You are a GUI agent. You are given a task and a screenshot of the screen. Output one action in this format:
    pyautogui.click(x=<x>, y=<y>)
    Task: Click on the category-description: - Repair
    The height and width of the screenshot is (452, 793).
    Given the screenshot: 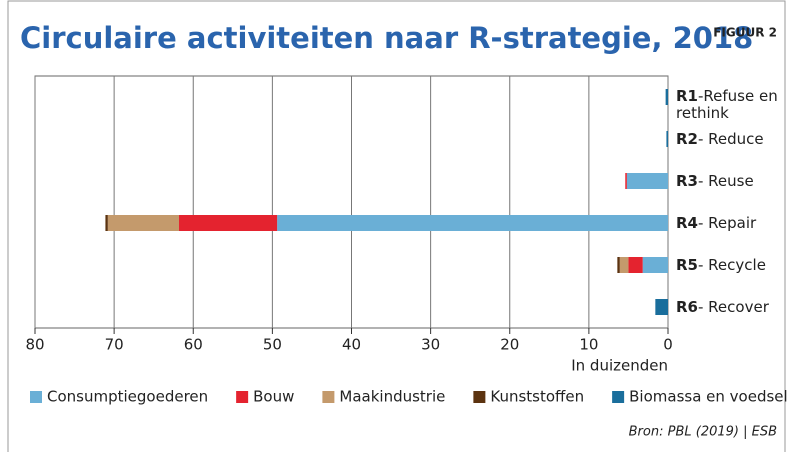 What is the action you would take?
    pyautogui.click(x=727, y=222)
    